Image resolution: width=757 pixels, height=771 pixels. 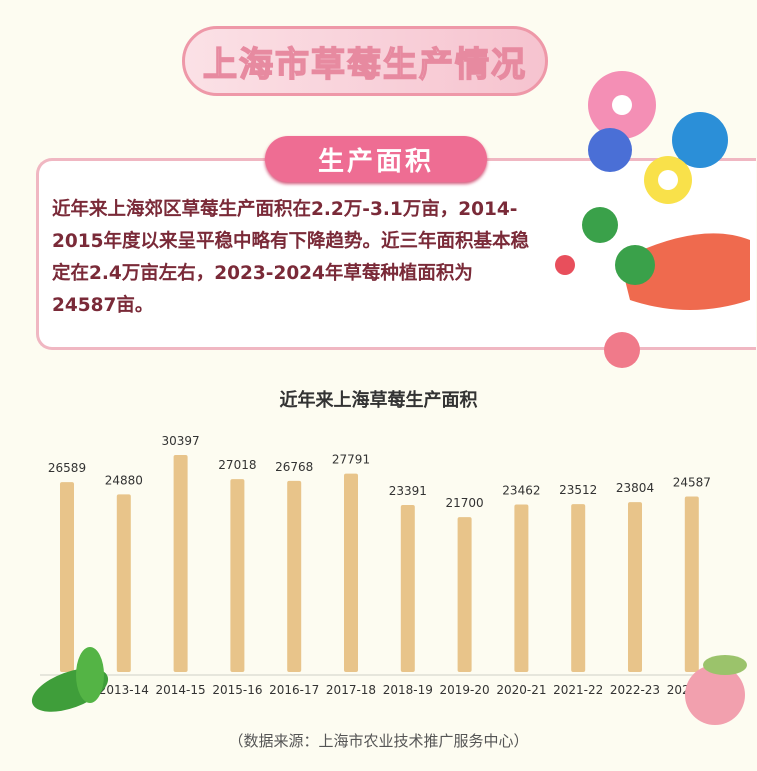 I want to click on x-tick-label: 2022-23, so click(x=635, y=690).